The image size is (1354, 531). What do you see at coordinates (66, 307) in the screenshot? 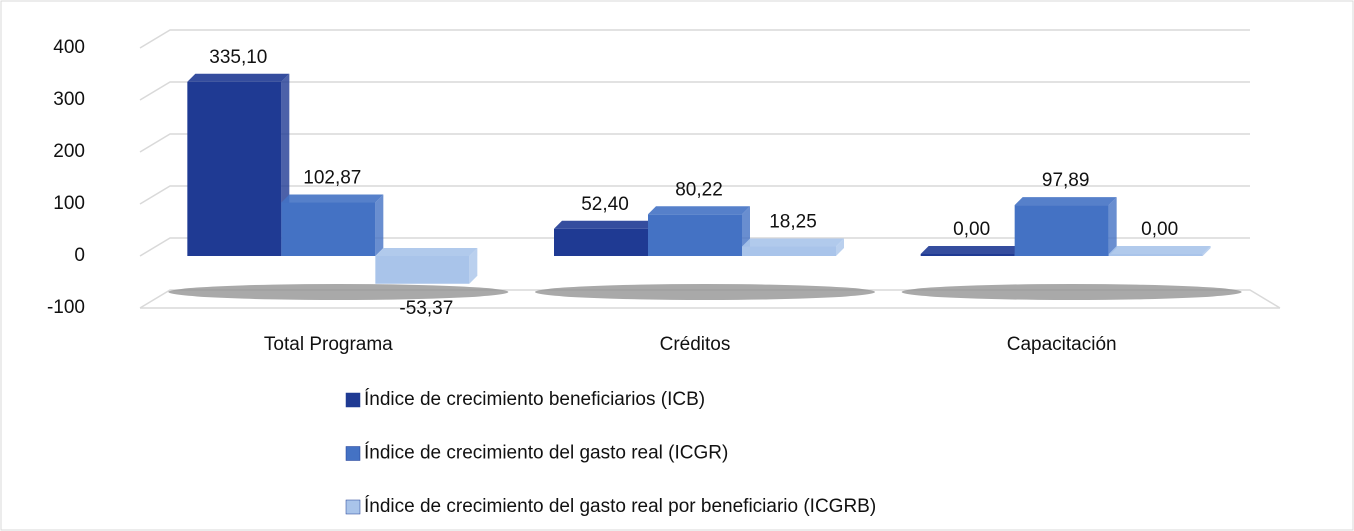
I see `y-tick-label: -100` at bounding box center [66, 307].